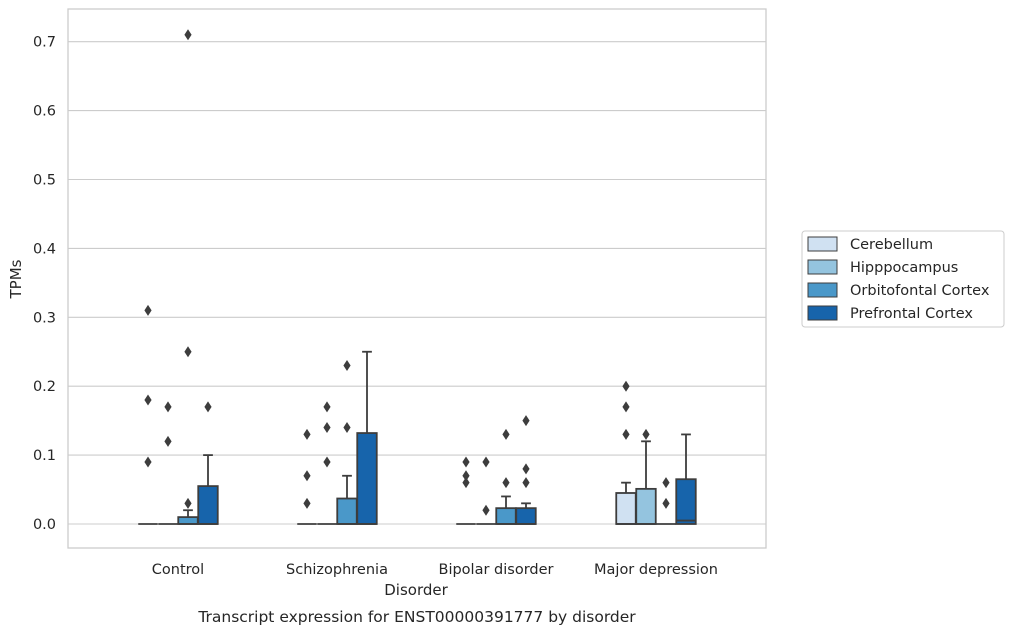 The height and width of the screenshot is (638, 1014). What do you see at coordinates (891, 245) in the screenshot?
I see `legend-label: Cerebellum` at bounding box center [891, 245].